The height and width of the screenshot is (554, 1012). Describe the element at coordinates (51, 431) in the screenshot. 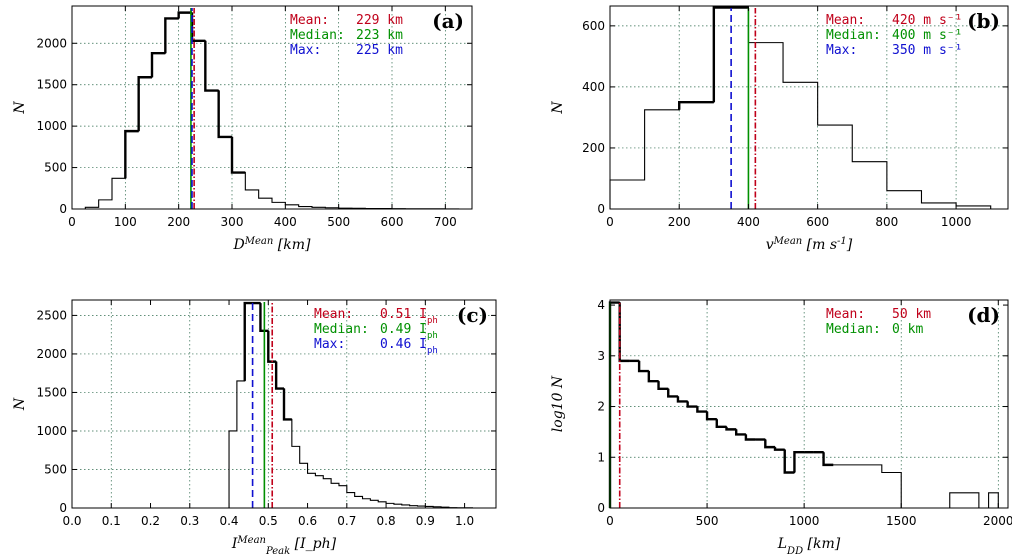

I see `y-tick-label: 1000` at that location.